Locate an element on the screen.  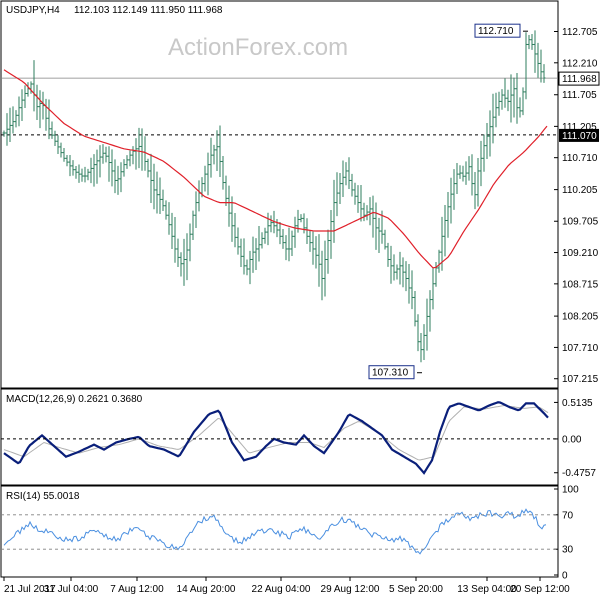
current-price-label: 111.968 is located at coordinates (579, 79).